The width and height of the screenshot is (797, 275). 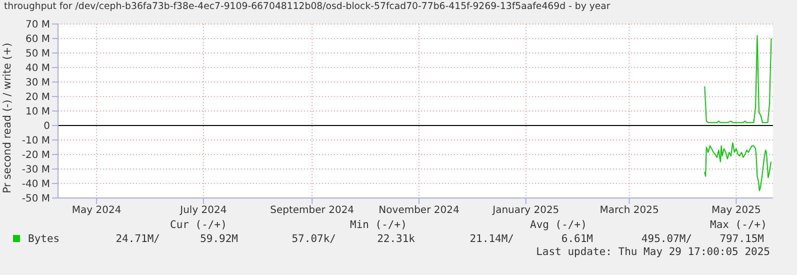 What do you see at coordinates (37, 54) in the screenshot?
I see `y-tick-label: 50 M` at bounding box center [37, 54].